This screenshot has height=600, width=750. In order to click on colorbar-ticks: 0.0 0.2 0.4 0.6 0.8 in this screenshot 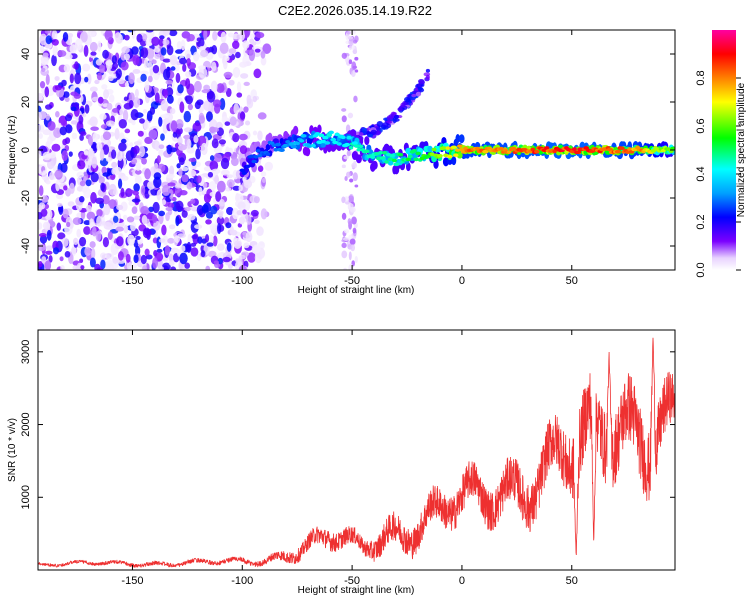, I will do `click(718, 174)`.